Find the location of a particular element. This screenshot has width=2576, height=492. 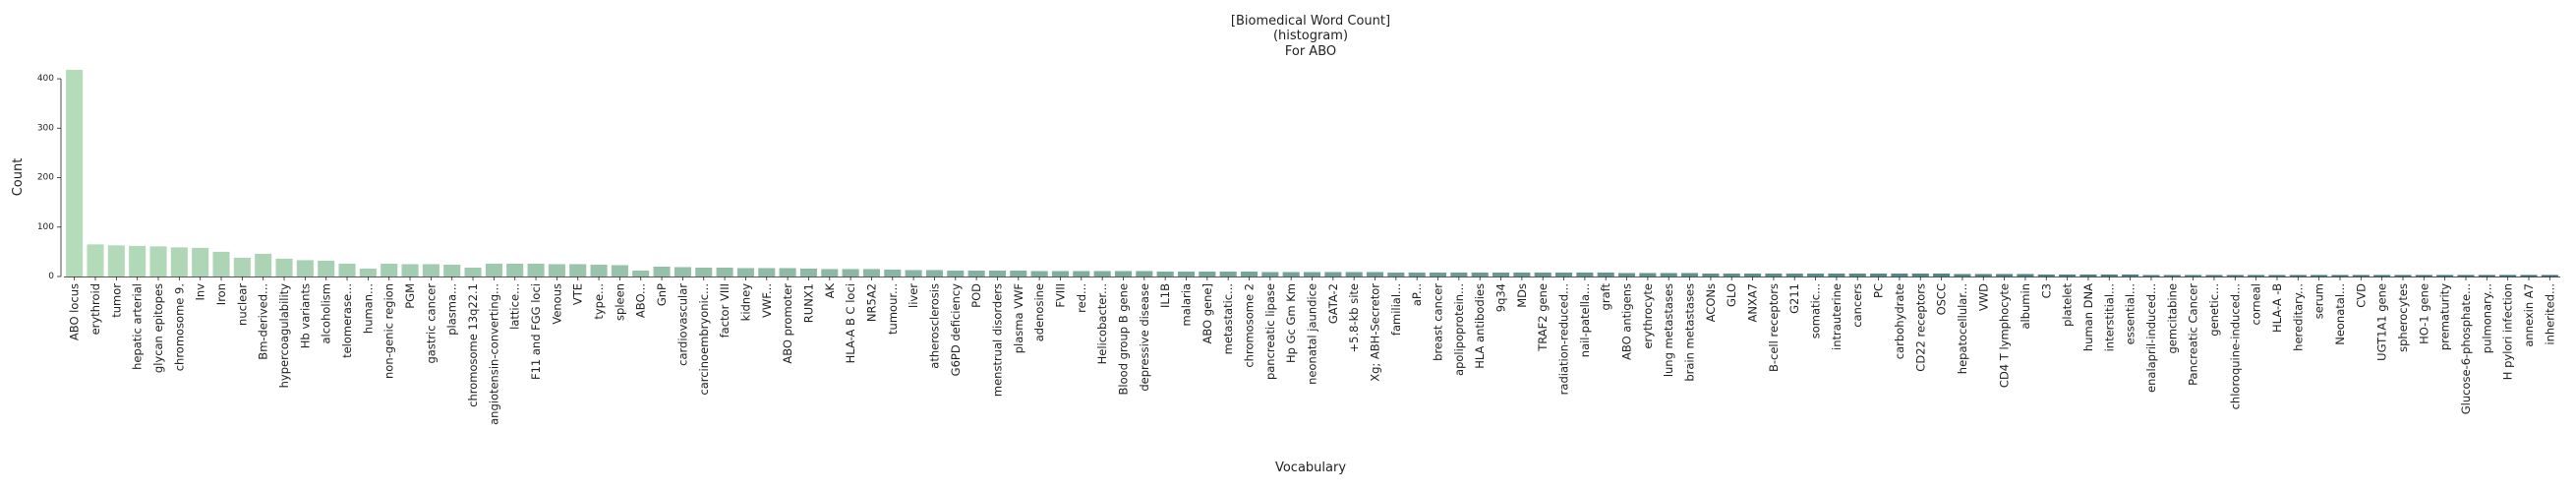

x-tick-label-81: B-cell receptors is located at coordinates (1774, 328).